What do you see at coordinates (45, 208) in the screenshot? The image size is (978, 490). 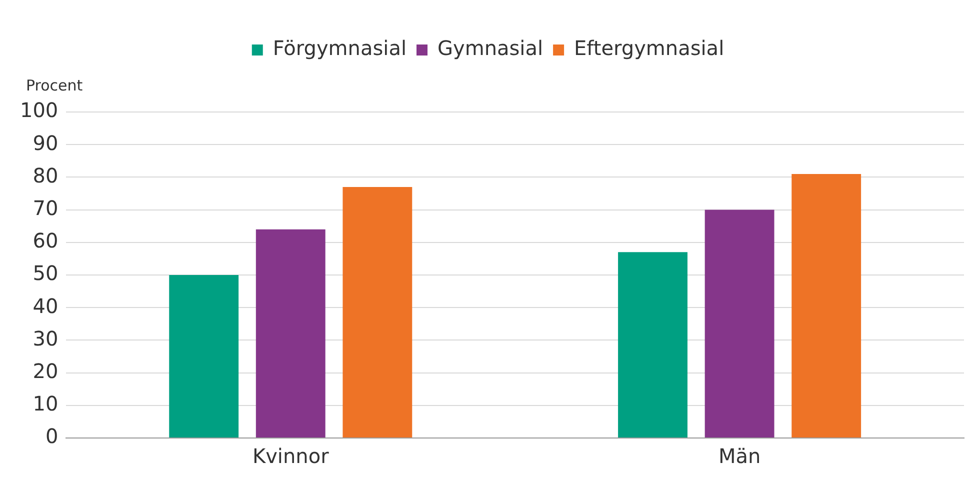 I see `y-tick-label: 70` at bounding box center [45, 208].